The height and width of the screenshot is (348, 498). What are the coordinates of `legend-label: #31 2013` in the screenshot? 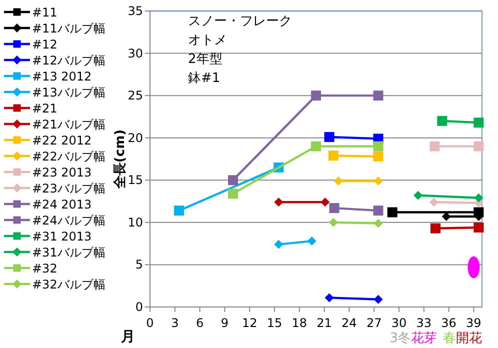 It's located at (62, 237).